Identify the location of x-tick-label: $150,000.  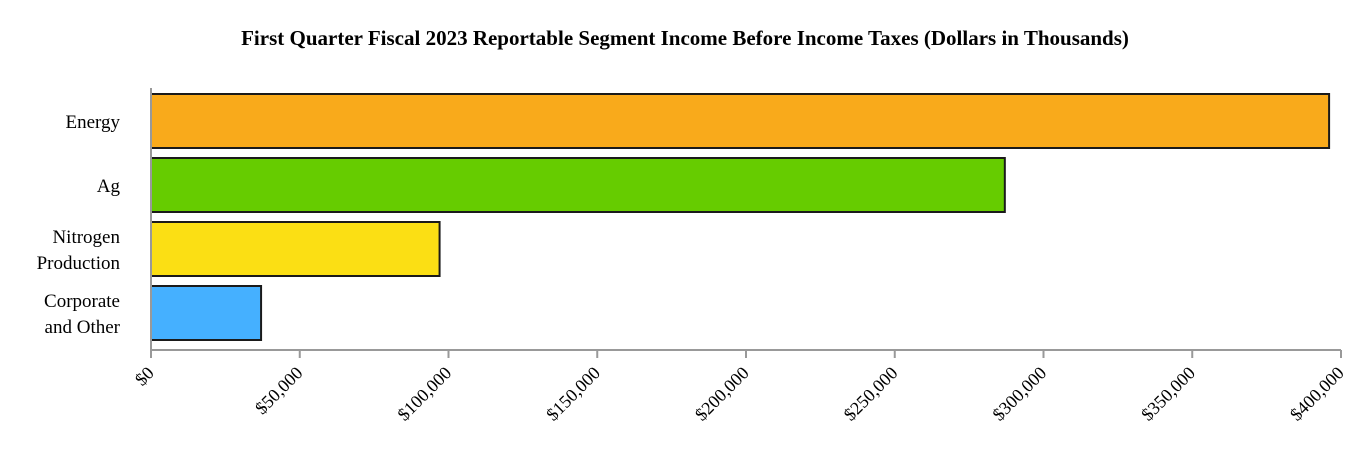
(573, 394).